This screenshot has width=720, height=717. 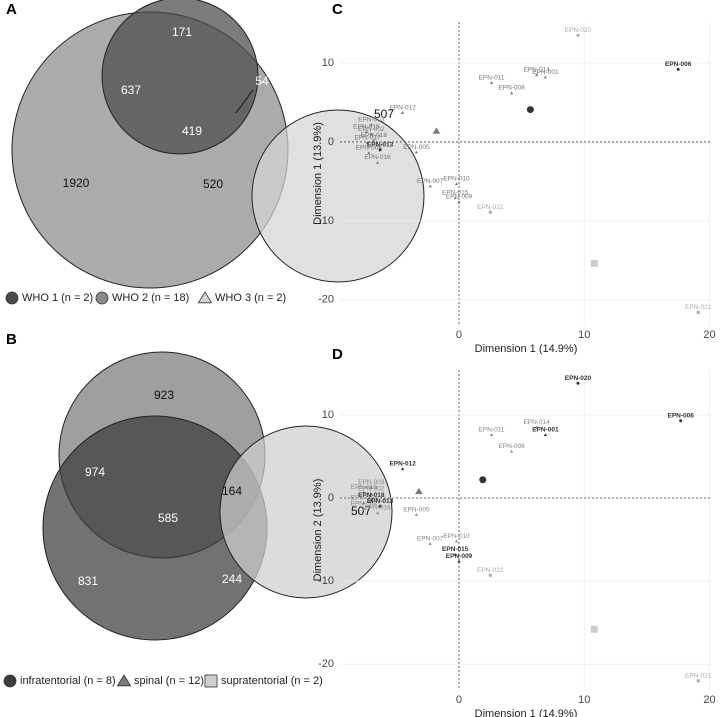 What do you see at coordinates (536, 422) in the screenshot?
I see `point-label: EPN-014` at bounding box center [536, 422].